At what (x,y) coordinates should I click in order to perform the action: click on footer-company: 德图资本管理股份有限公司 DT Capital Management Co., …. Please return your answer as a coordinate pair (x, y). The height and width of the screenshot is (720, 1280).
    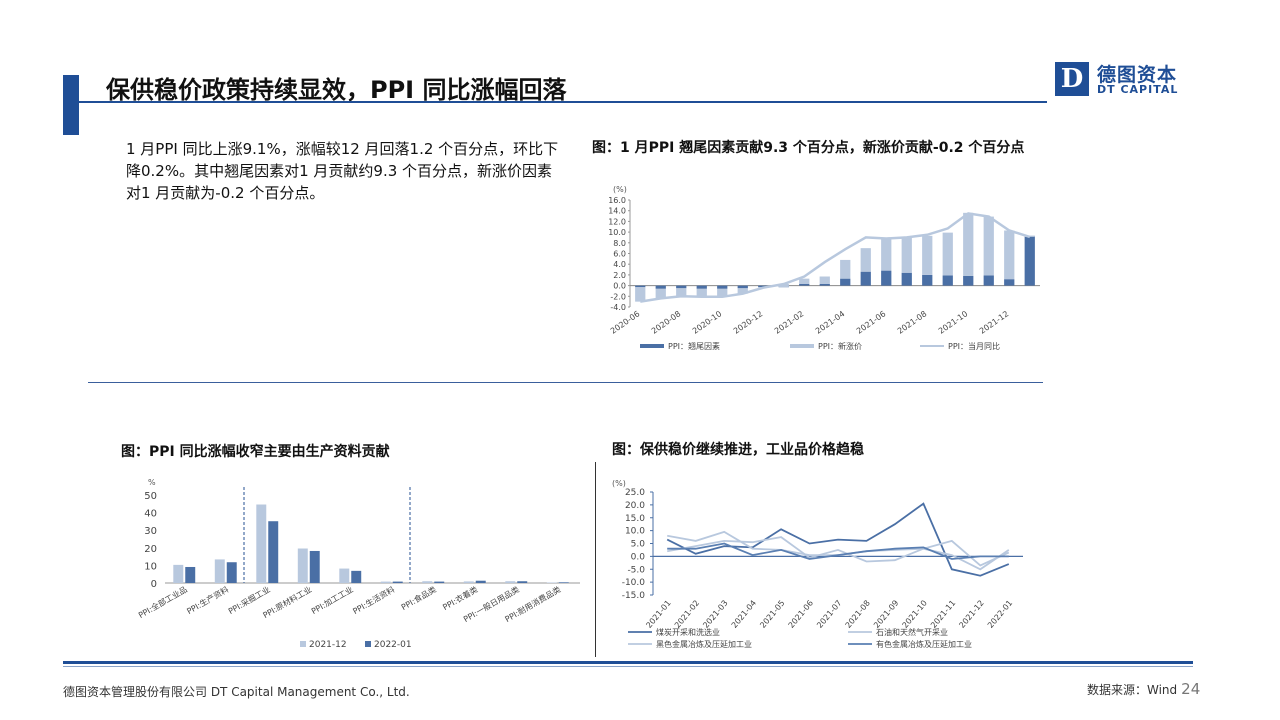
    Looking at the image, I should click on (236, 692).